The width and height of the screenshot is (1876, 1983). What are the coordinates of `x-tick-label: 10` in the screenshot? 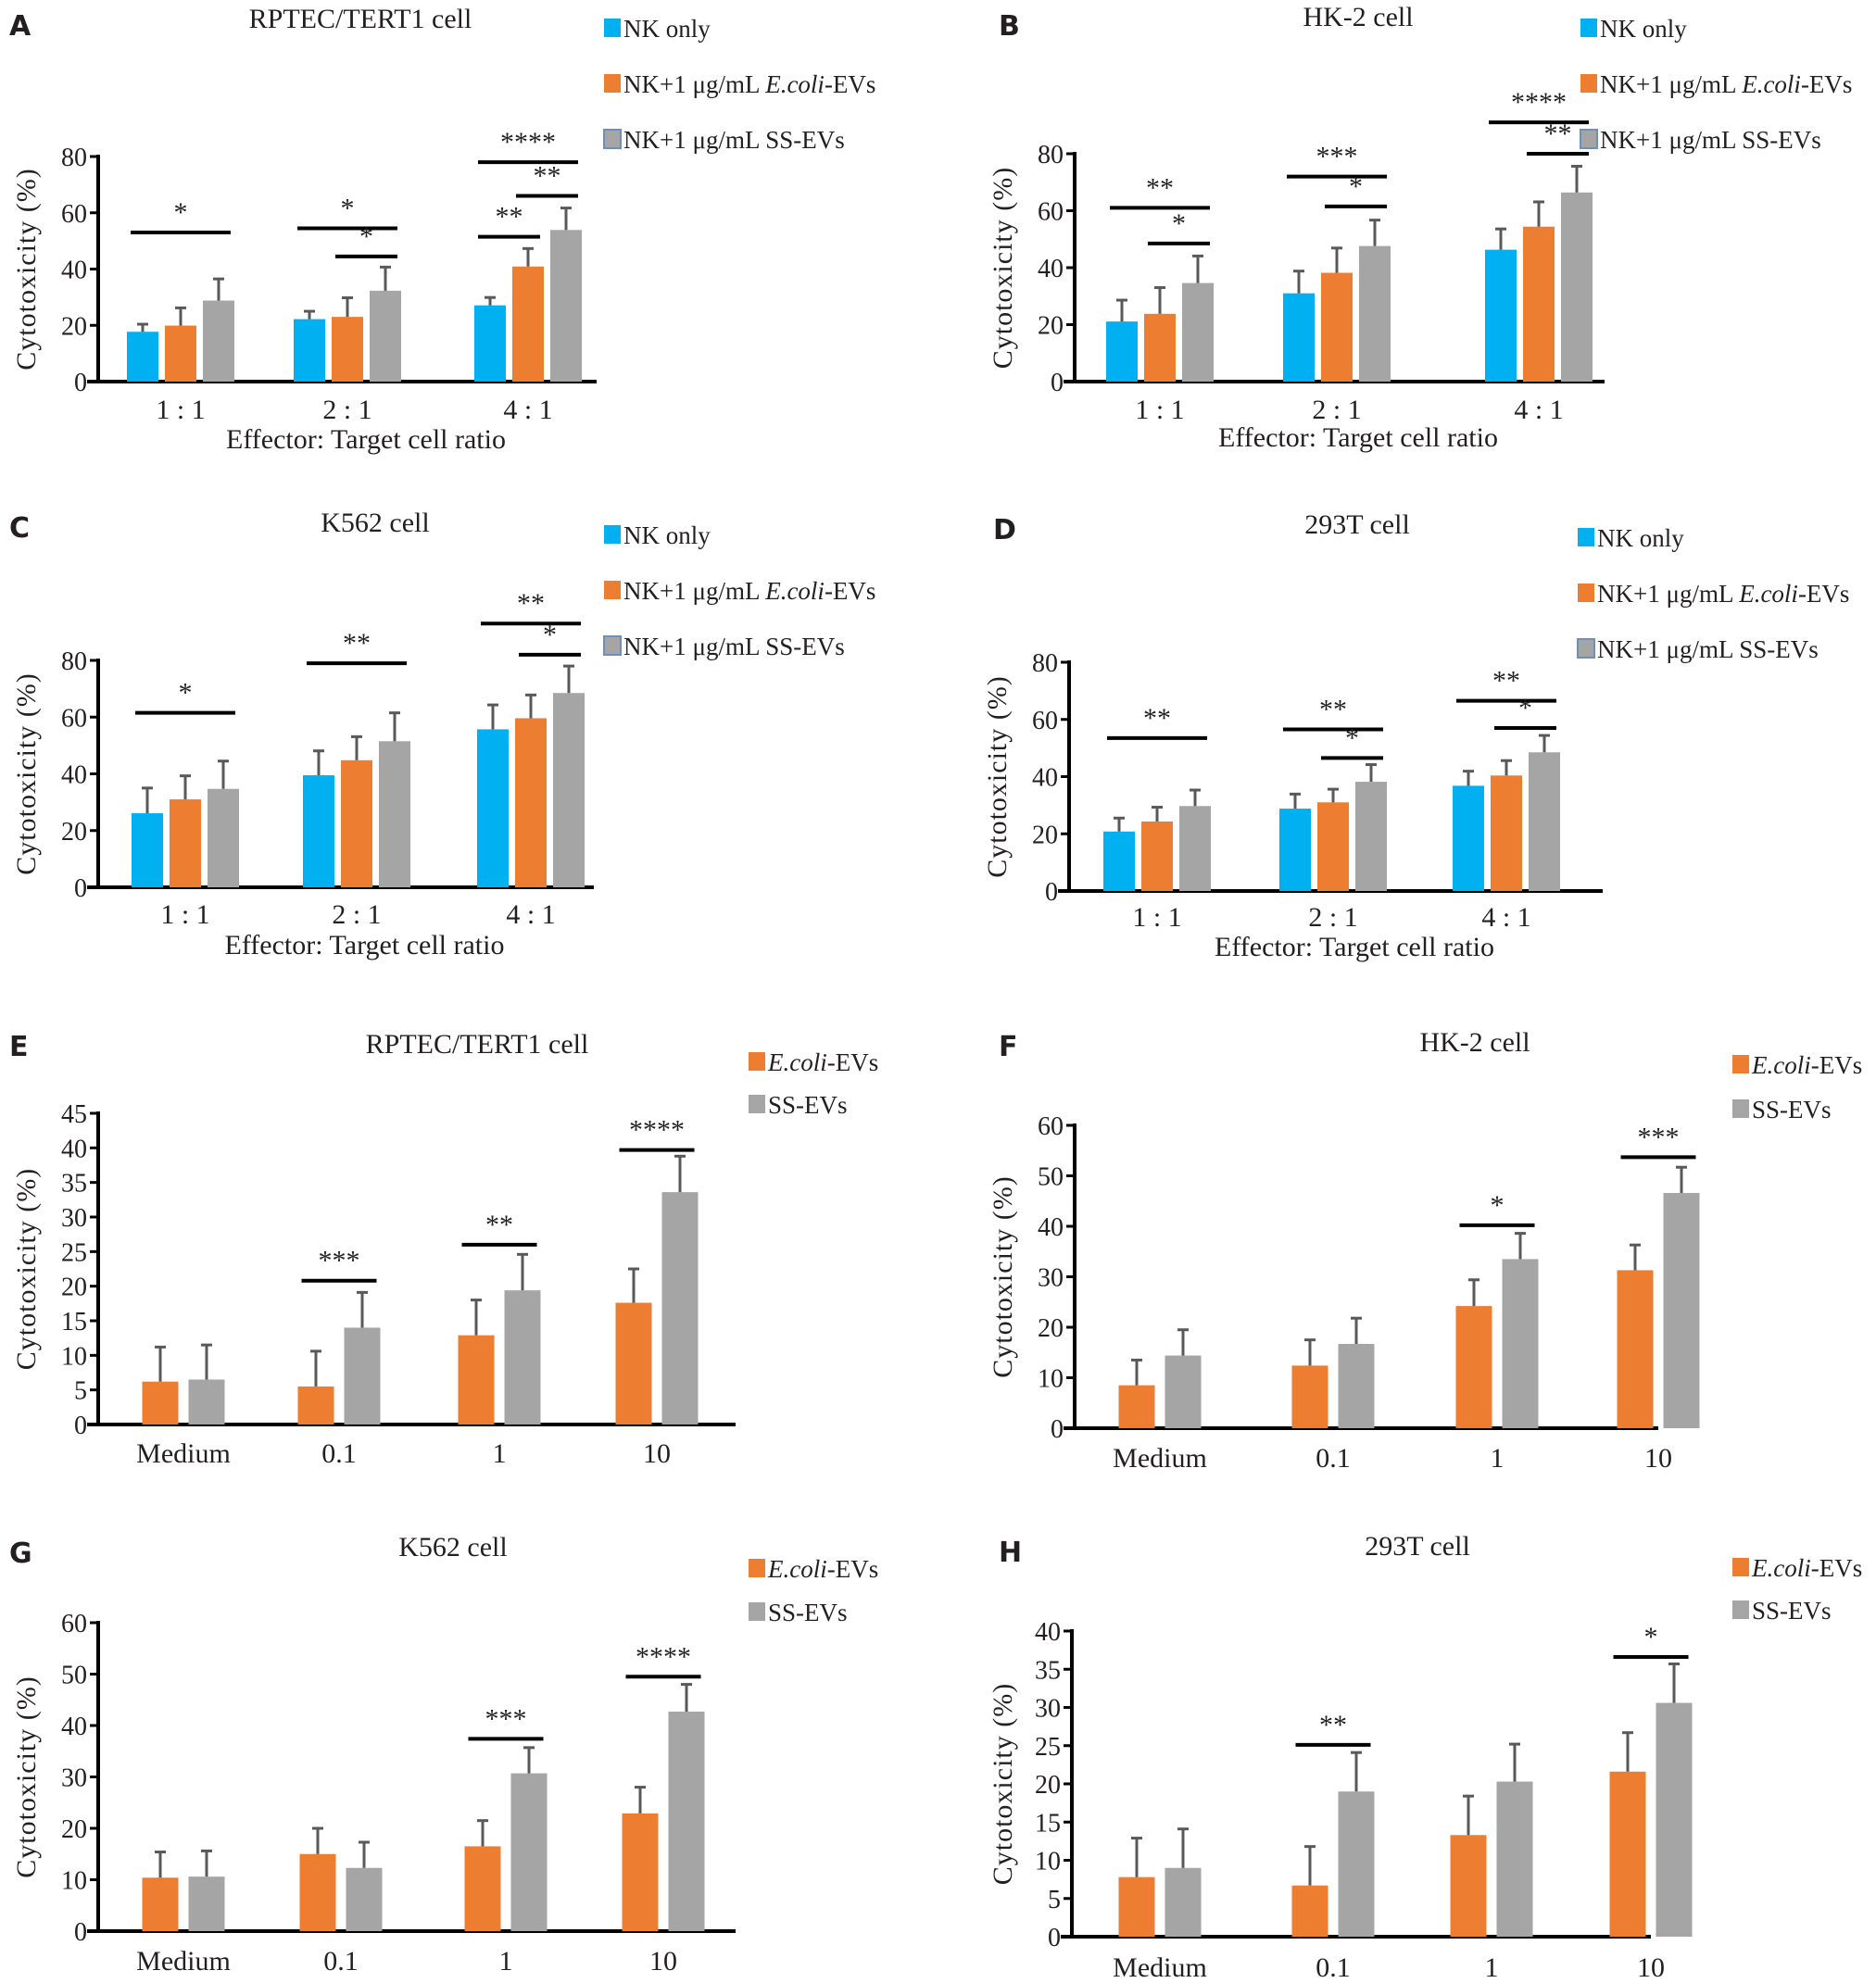 It's located at (1658, 1458).